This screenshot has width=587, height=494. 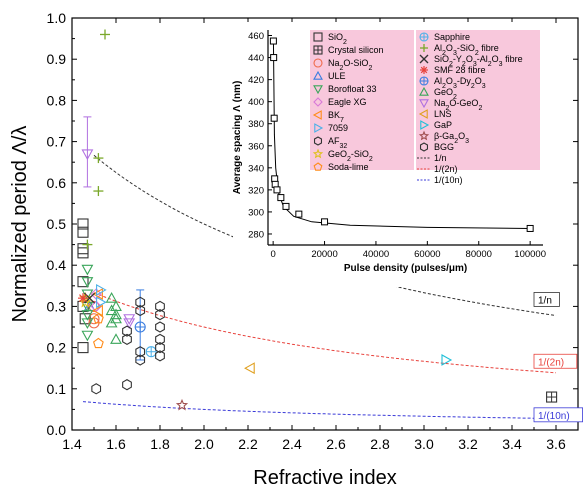 What do you see at coordinates (204, 444) in the screenshot?
I see `x-tick-label: 2.0` at bounding box center [204, 444].